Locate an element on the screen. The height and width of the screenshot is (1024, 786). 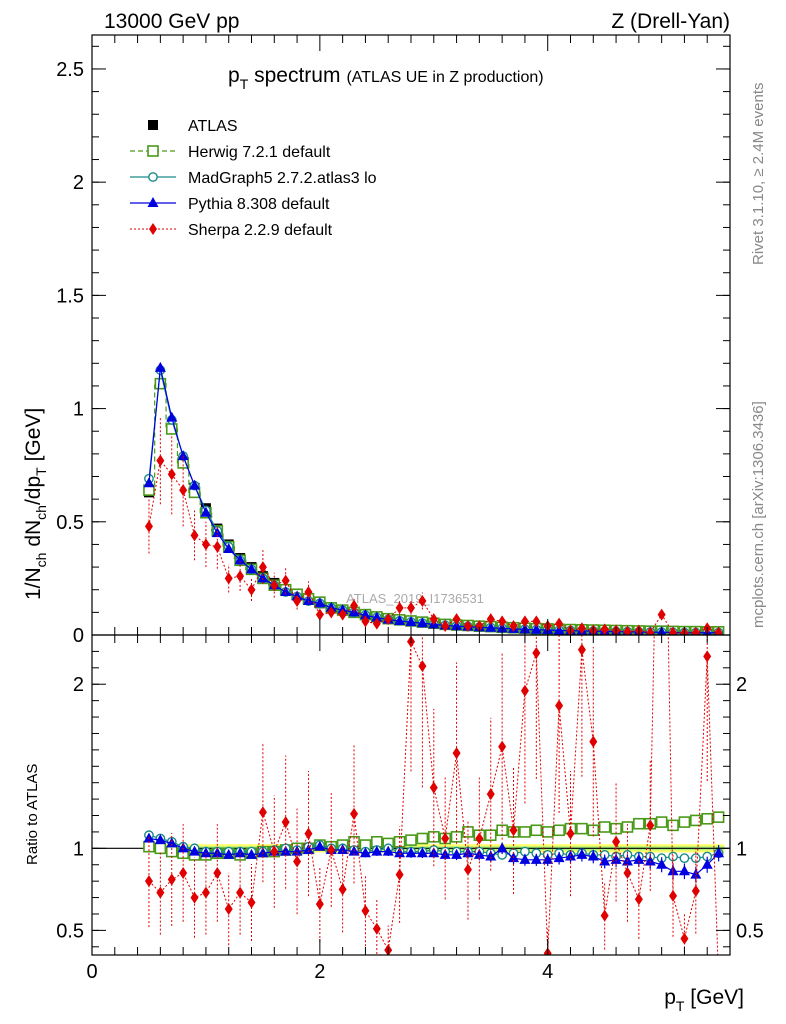
main-y-axis-label: 1/Nch dNch/dpT [GeV] is located at coordinates (35, 504).